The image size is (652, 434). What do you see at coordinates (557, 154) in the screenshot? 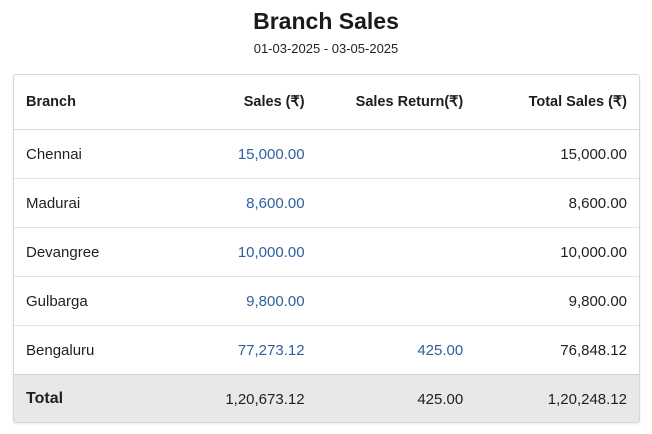
I see `total-sales-value: 15,000.00` at bounding box center [557, 154].